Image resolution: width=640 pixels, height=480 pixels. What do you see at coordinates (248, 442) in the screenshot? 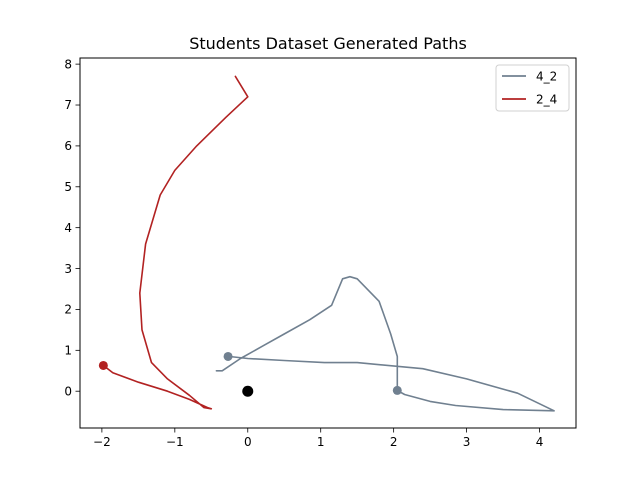
I see `x-tick-label: 0` at bounding box center [248, 442].